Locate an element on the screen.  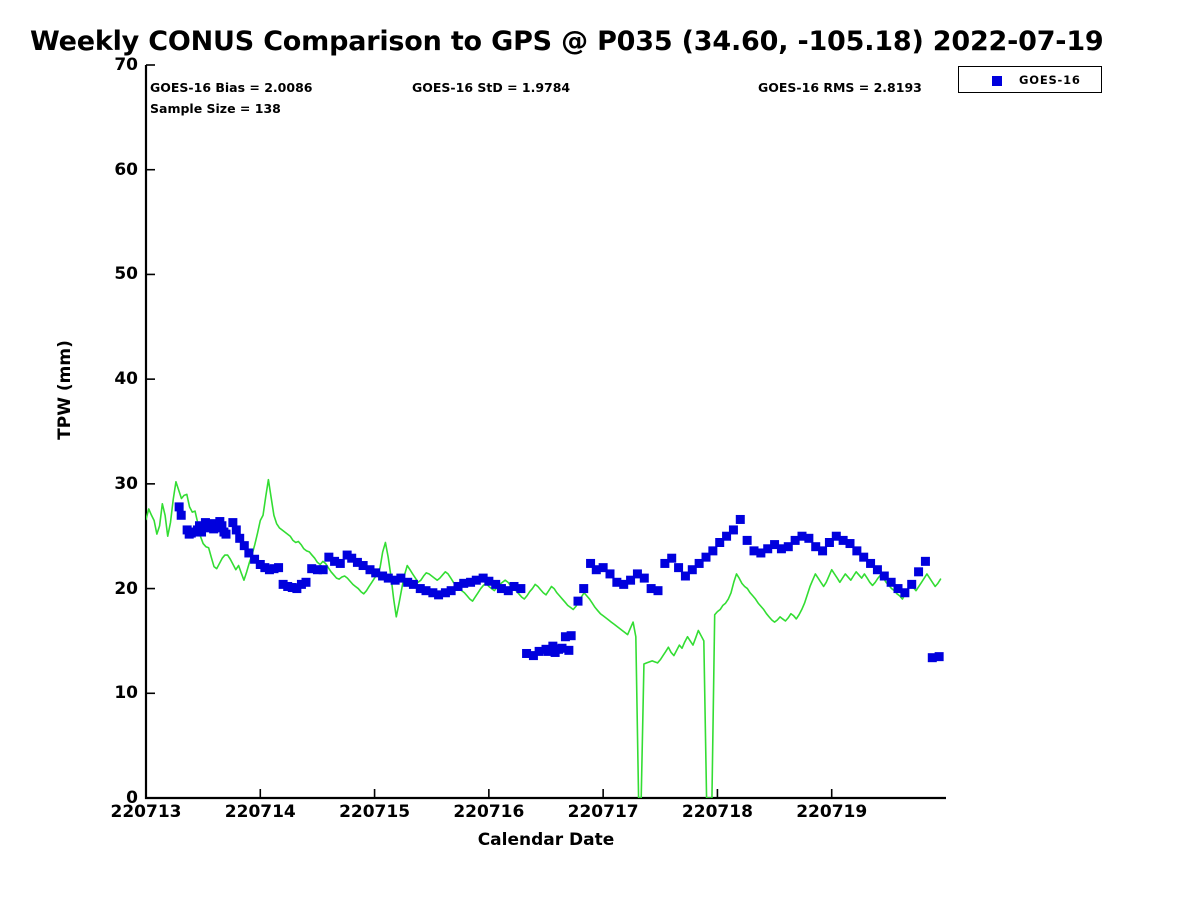
stat-rms: GOES-16 RMS = 2.8193 is located at coordinates (840, 87).